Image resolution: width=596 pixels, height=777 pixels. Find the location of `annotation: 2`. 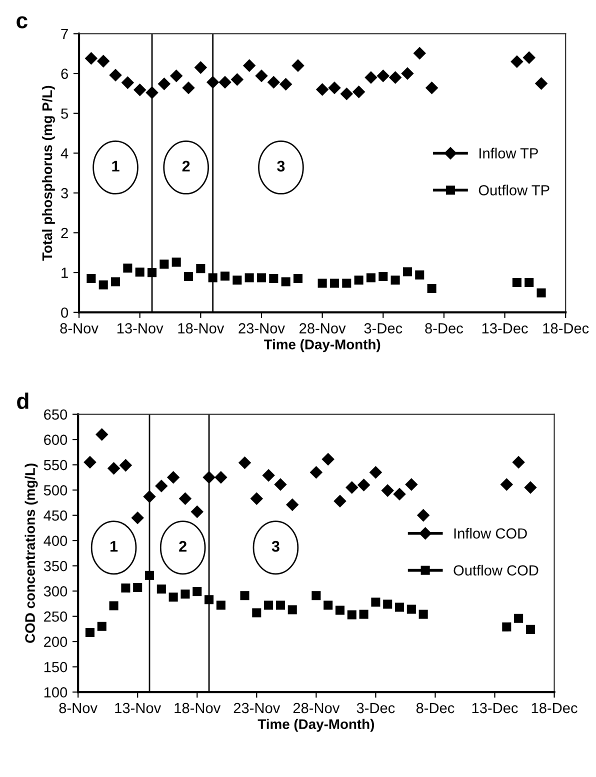

annotation: 2 is located at coordinates (186, 166).